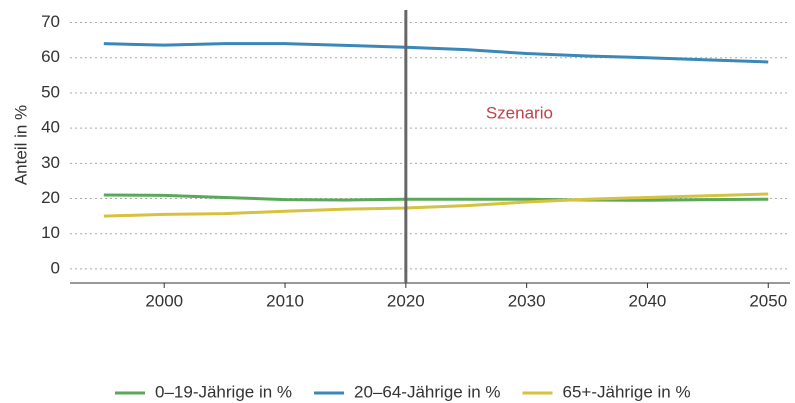 The width and height of the screenshot is (795, 403). What do you see at coordinates (50, 91) in the screenshot?
I see `y-tick-label: 50` at bounding box center [50, 91].